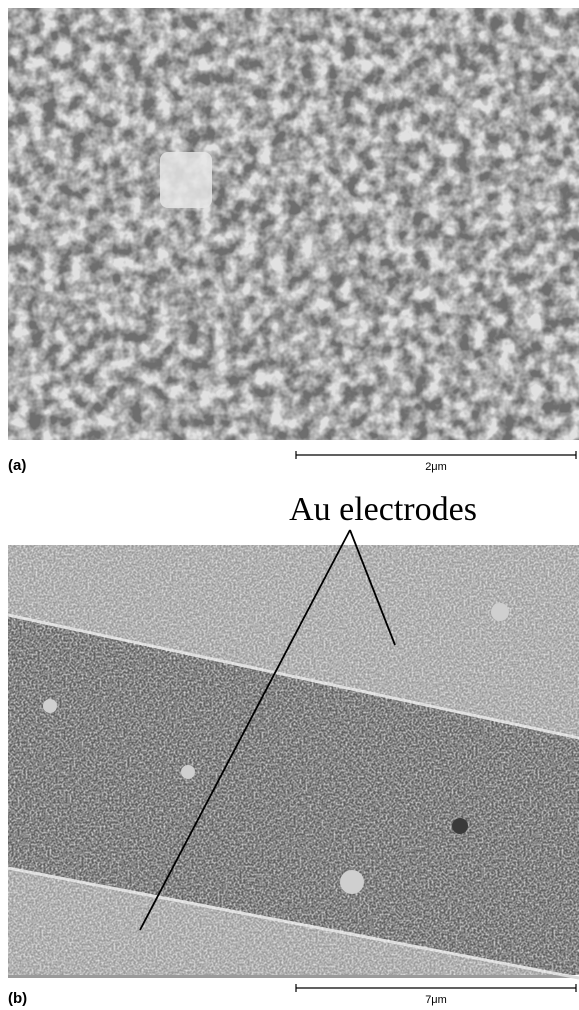 Image resolution: width=579 pixels, height=1010 pixels. I want to click on scale-label: 7μm, so click(436, 1000).